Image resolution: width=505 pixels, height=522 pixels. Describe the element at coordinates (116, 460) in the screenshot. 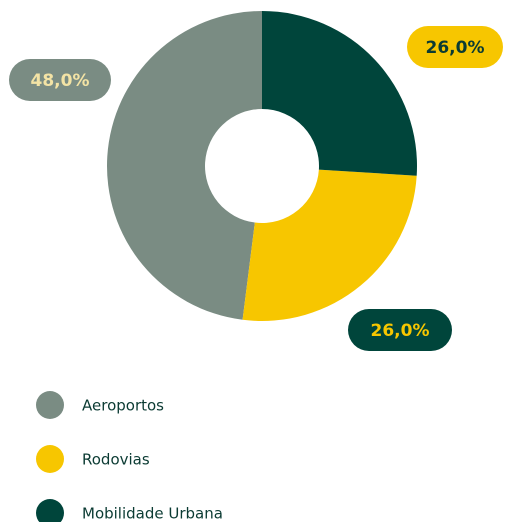

I see `legend-label: Rodovias` at that location.